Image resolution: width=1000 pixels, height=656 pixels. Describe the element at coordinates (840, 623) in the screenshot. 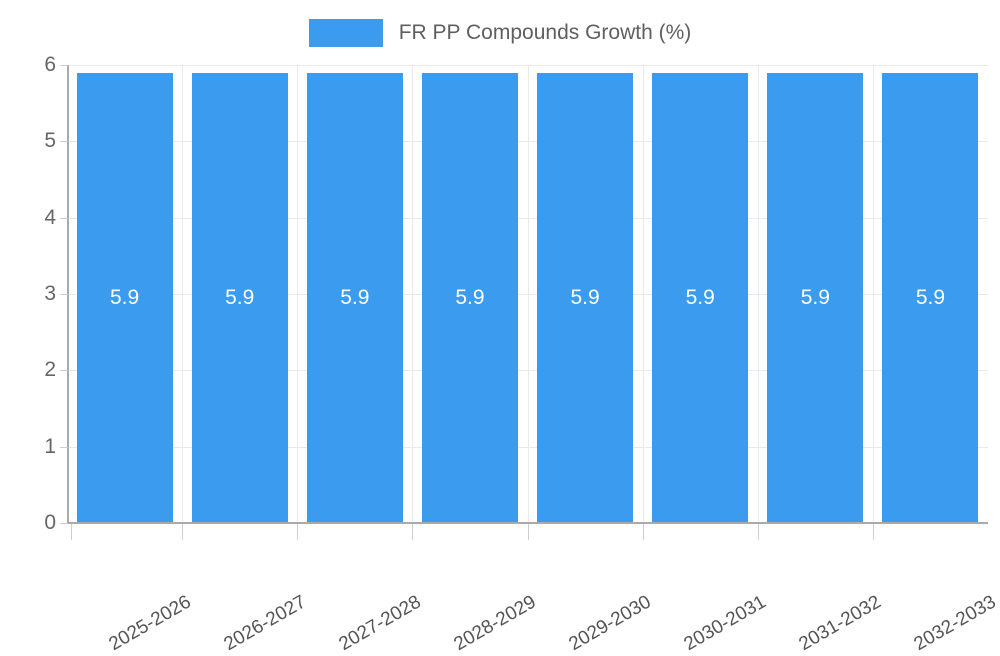

I see `x-tick-label-2031-2032: 2031-2032` at that location.